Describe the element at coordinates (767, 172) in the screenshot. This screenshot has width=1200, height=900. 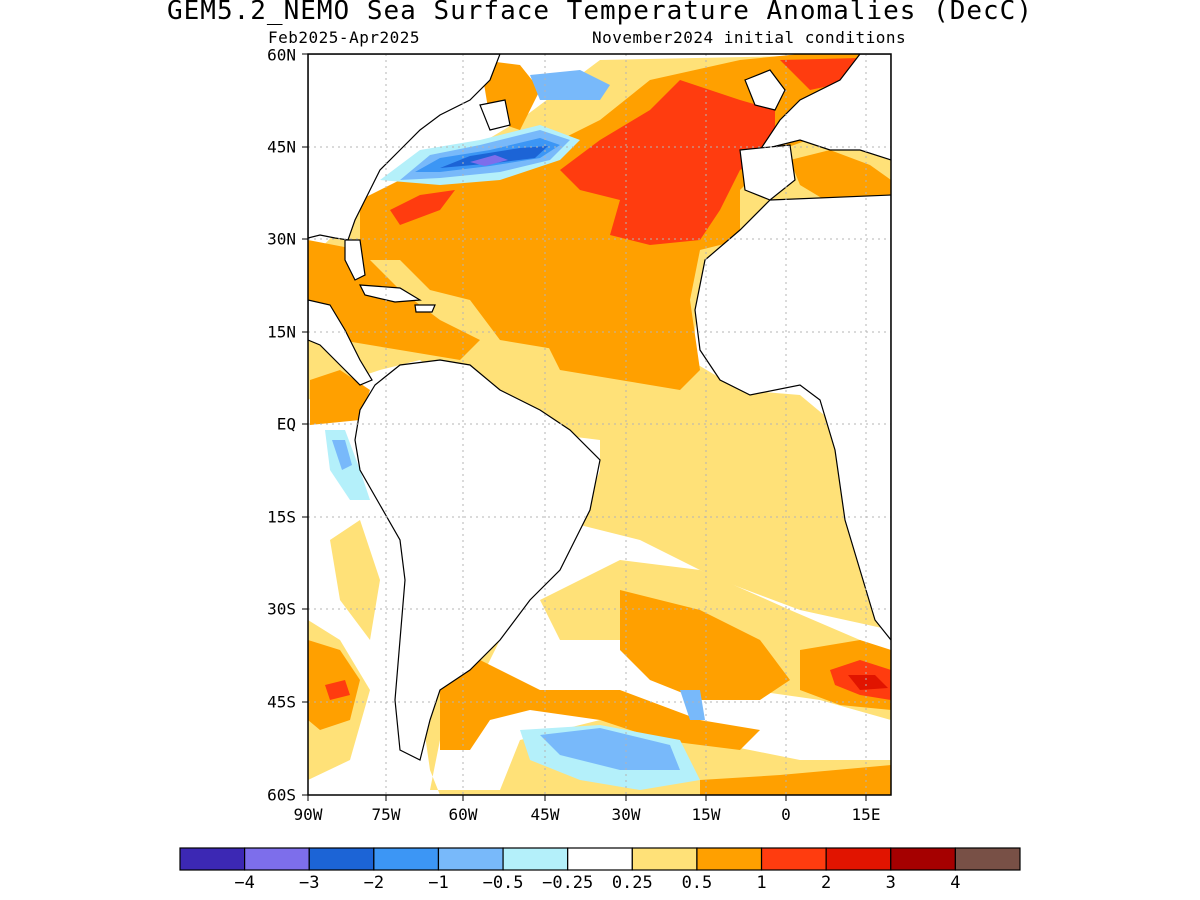
I see `iberia-land` at that location.